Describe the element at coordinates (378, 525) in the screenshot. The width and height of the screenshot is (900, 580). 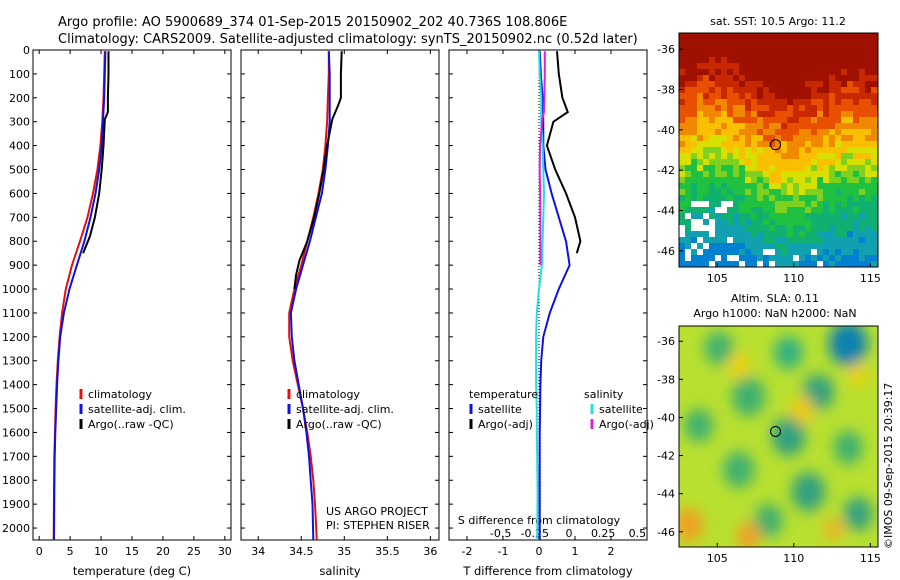
I see `annotation-text: PI: STEPHEN RISER` at that location.